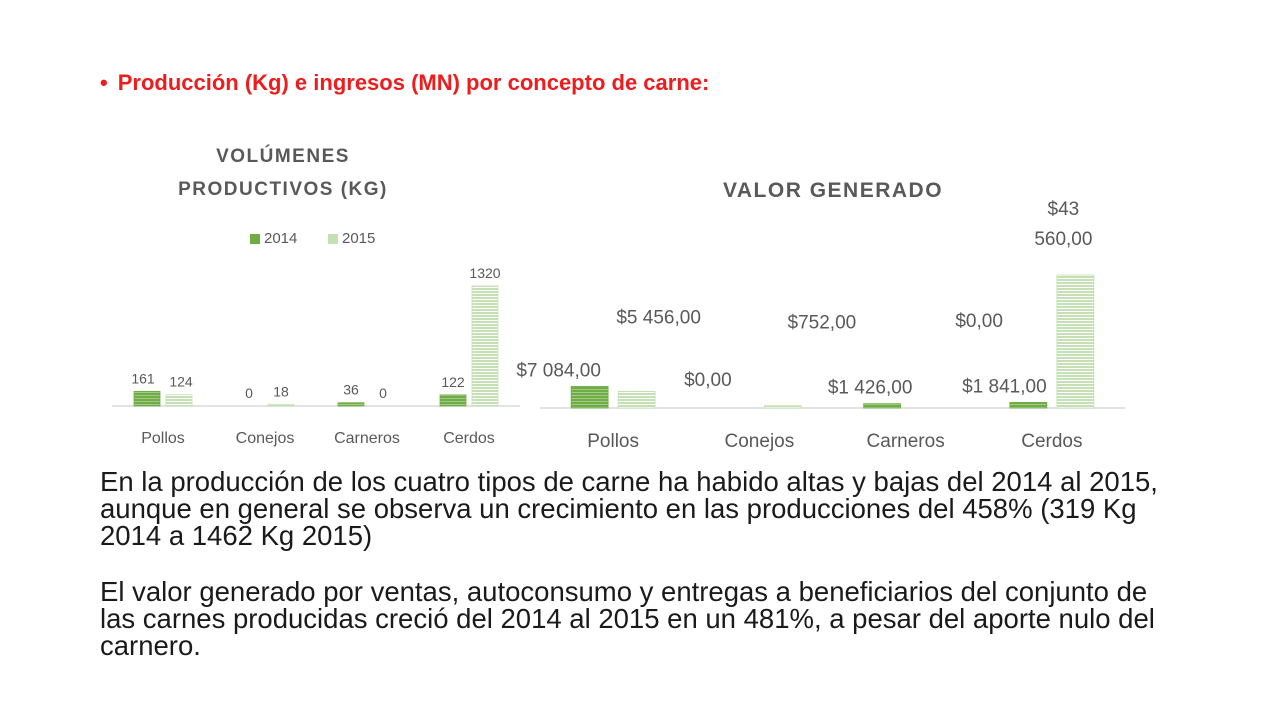 Image resolution: width=1280 pixels, height=720 pixels. What do you see at coordinates (1063, 239) in the screenshot?
I see `data-label: 560,00` at bounding box center [1063, 239].